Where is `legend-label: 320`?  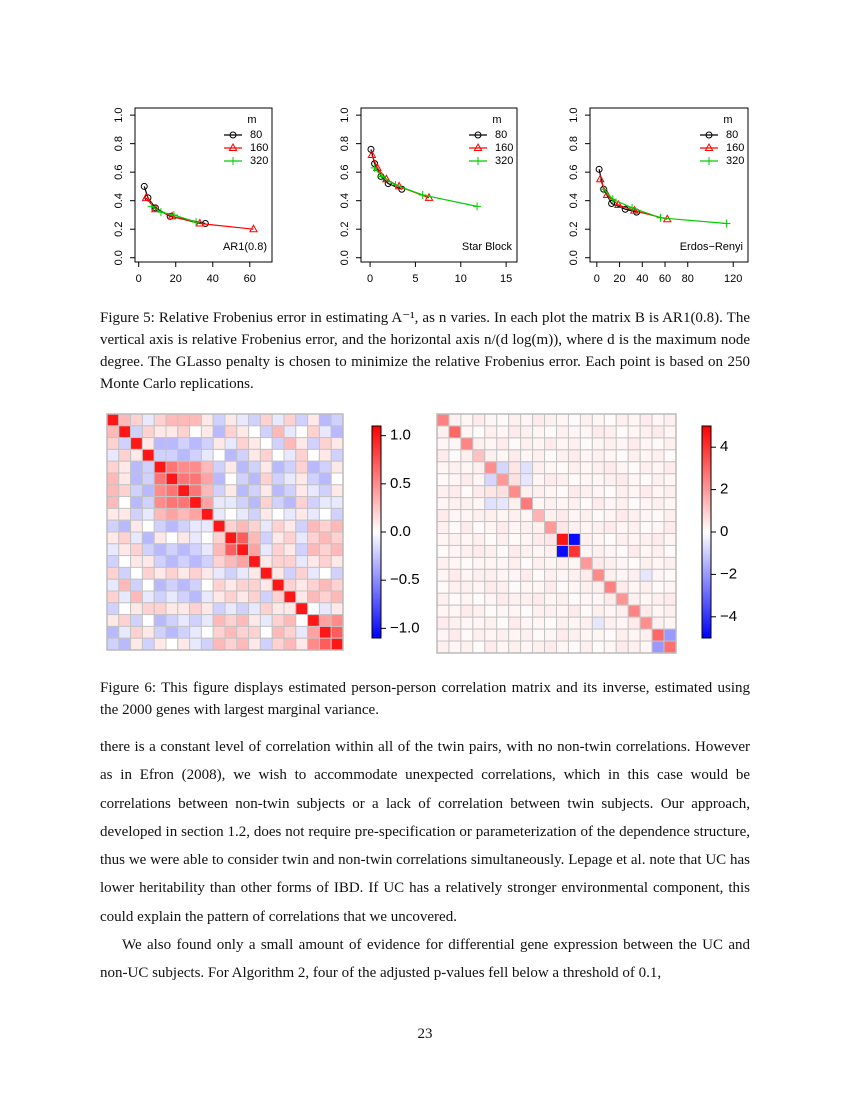 legend-label: 320 is located at coordinates (259, 161).